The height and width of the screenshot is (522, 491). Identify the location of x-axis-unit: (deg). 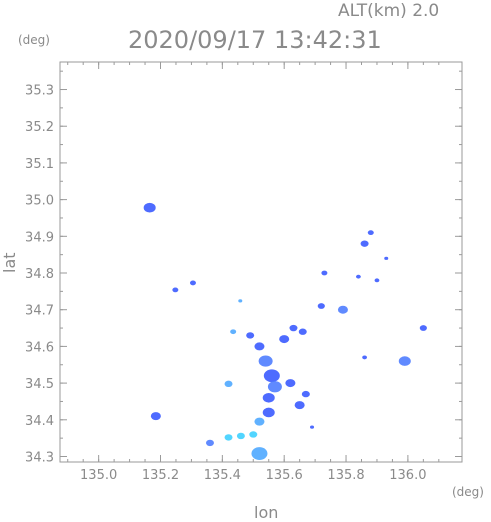
(468, 492).